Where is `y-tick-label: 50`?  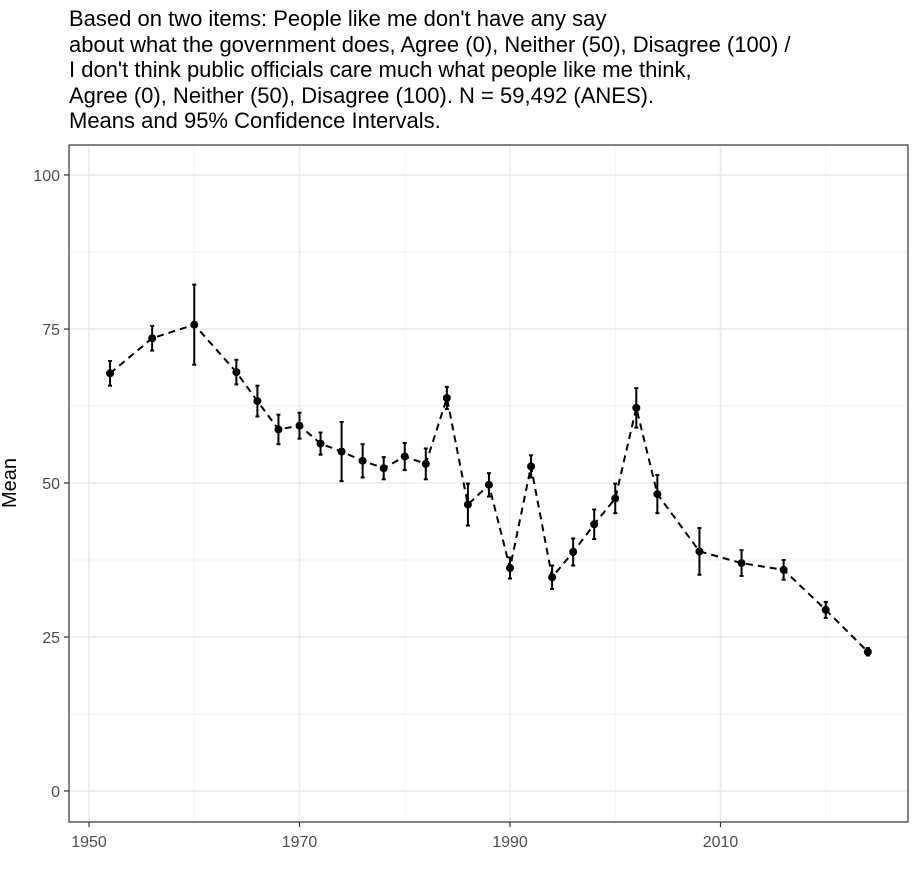
y-tick-label: 50 is located at coordinates (51, 484).